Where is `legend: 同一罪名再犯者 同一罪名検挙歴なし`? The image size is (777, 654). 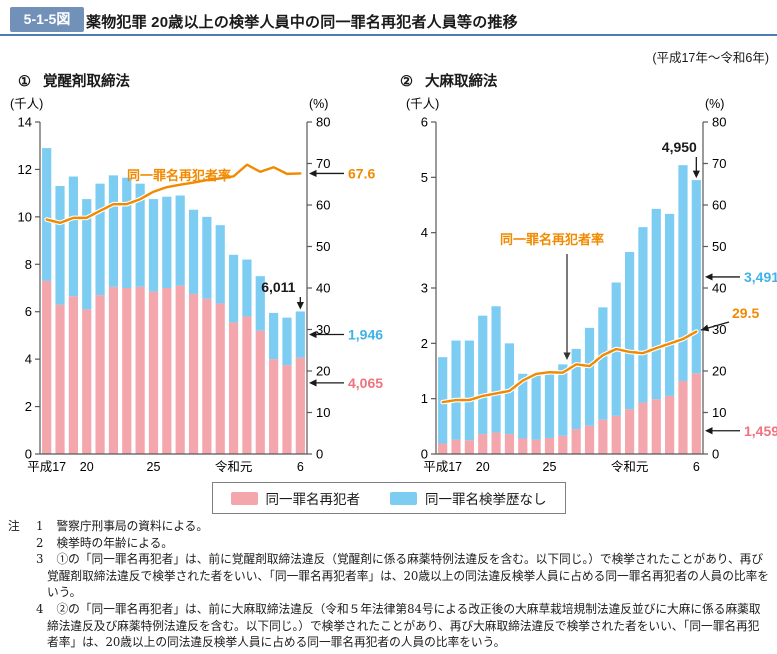
legend: 同一罪名再犯者 同一罪名検挙歴なし is located at coordinates (388, 498).